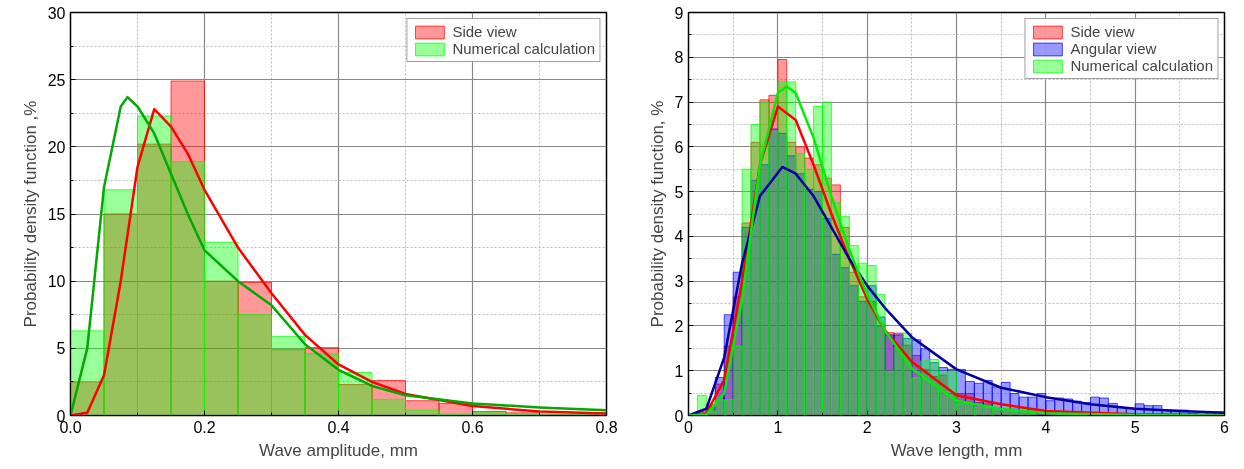 This screenshot has width=1244, height=469. What do you see at coordinates (867, 427) in the screenshot?
I see `x-tick-label: 2` at bounding box center [867, 427].